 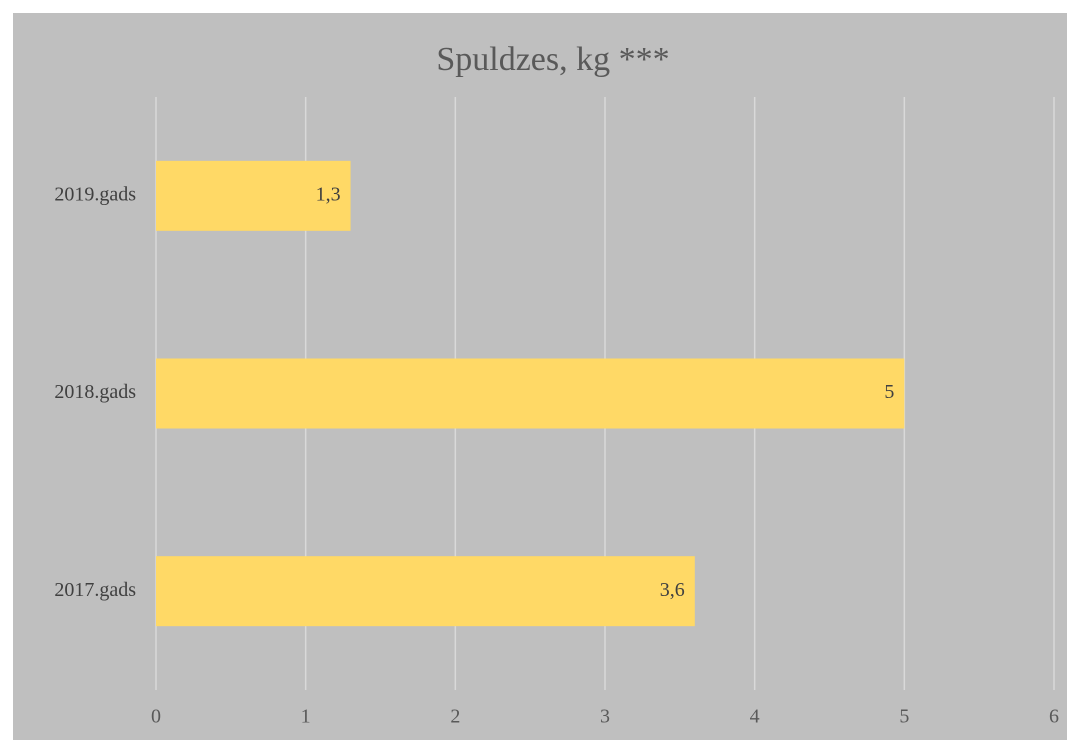 What do you see at coordinates (95, 590) in the screenshot?
I see `y-tick-label: 2017.gads` at bounding box center [95, 590].